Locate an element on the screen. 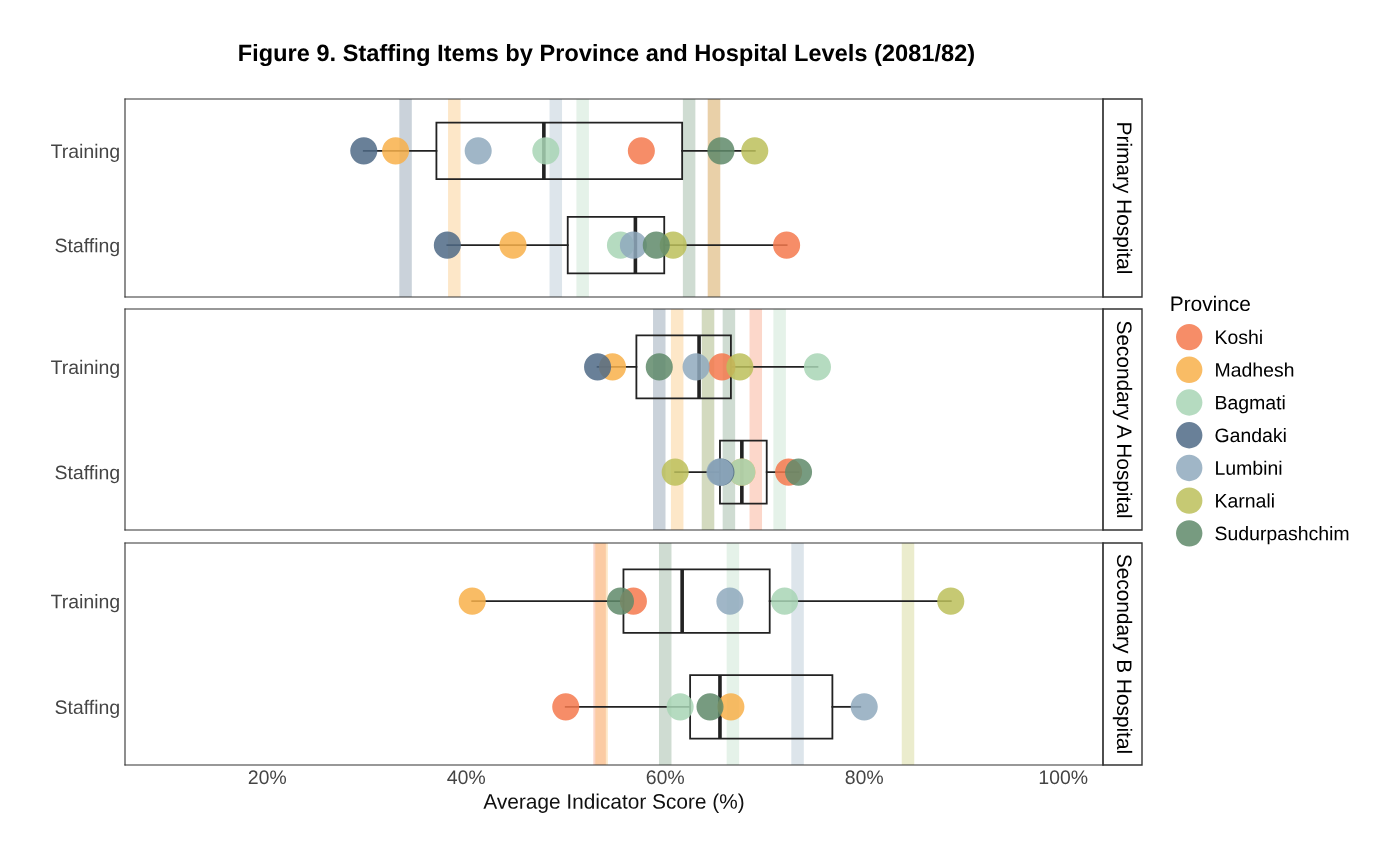 The height and width of the screenshot is (841, 1394). legend-label: Koshi is located at coordinates (1239, 337).